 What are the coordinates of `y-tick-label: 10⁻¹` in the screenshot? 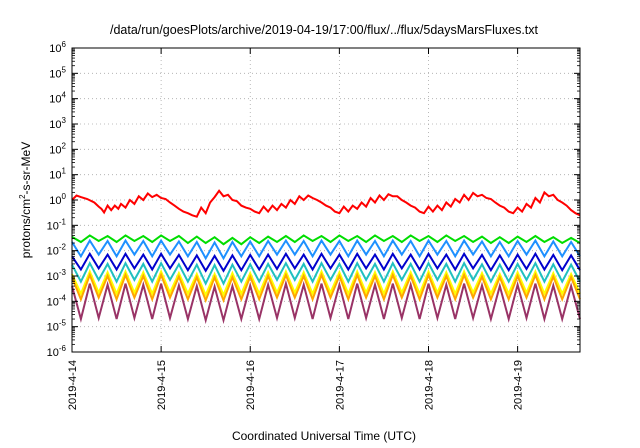 It's located at (57, 224).